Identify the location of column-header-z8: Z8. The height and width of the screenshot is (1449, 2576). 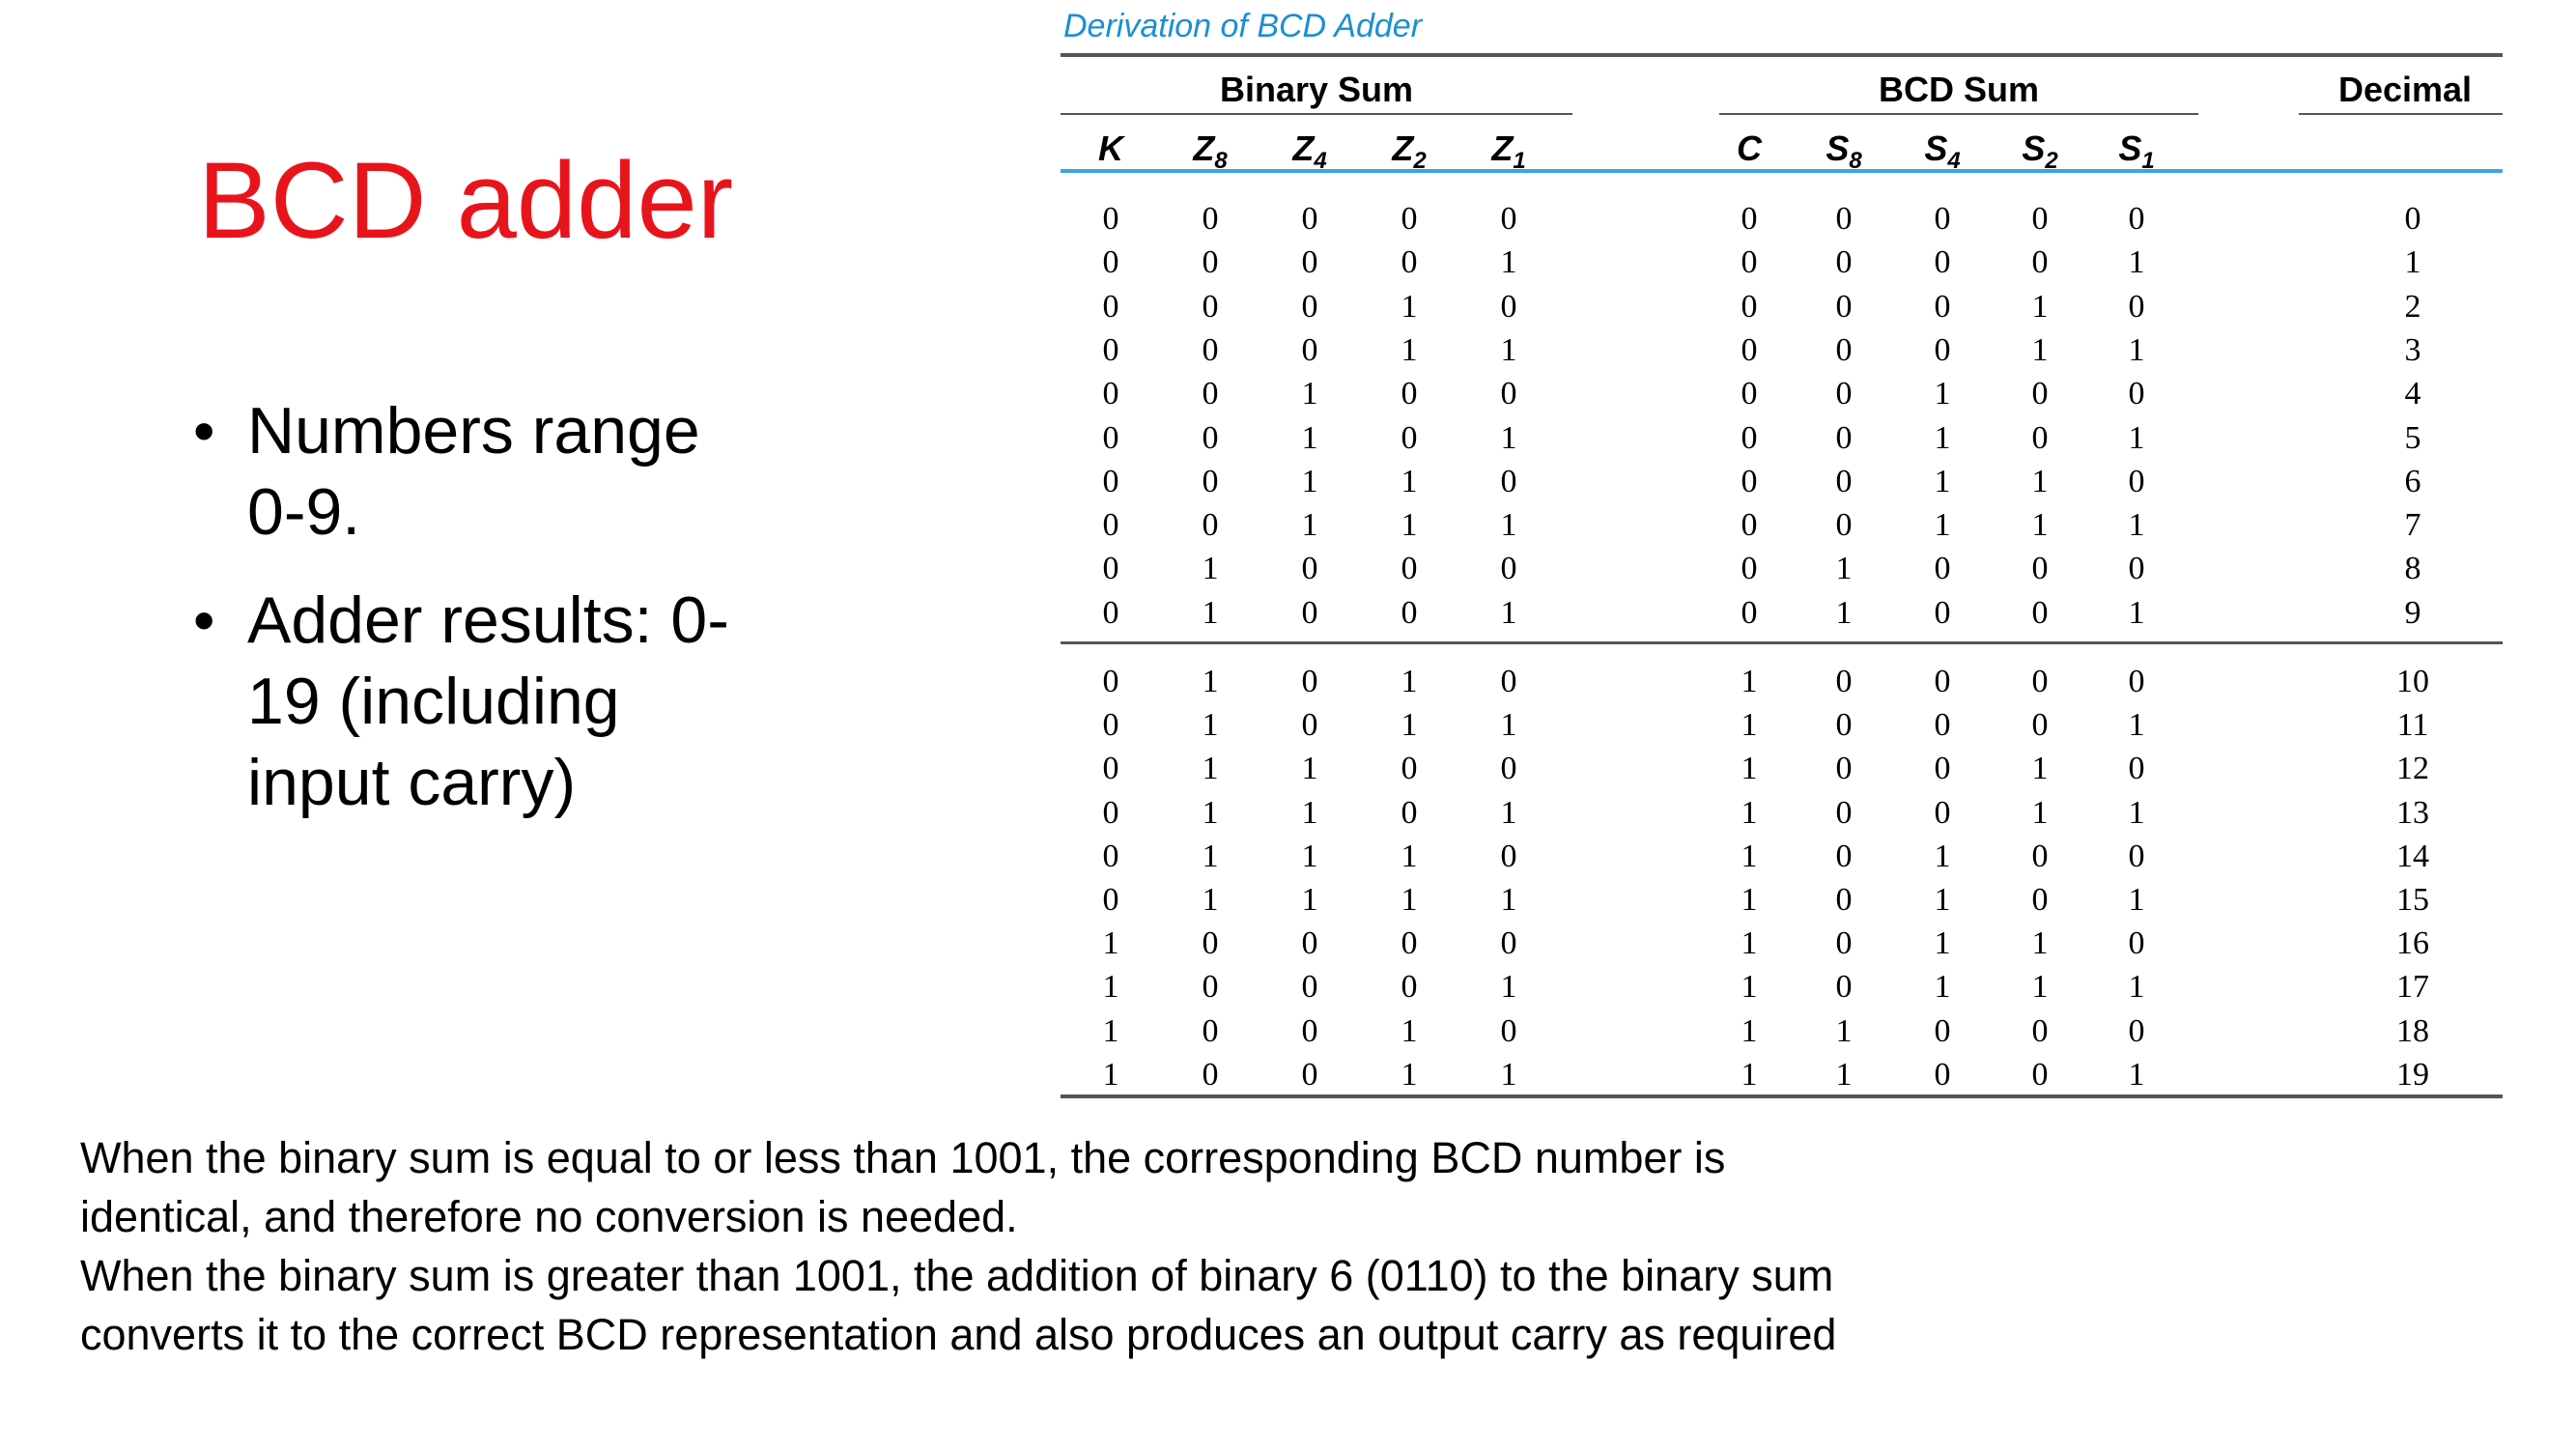
(1210, 151).